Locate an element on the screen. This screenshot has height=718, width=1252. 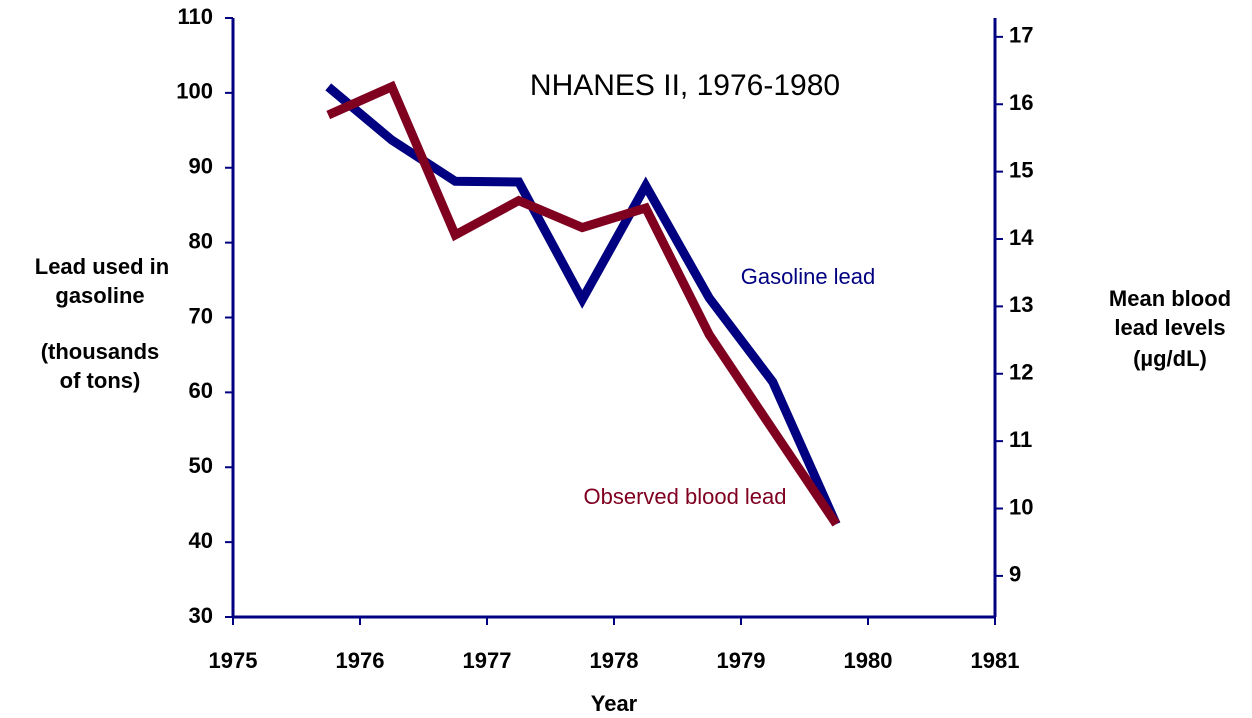
y2-axis-label: lead levels is located at coordinates (1169, 327).